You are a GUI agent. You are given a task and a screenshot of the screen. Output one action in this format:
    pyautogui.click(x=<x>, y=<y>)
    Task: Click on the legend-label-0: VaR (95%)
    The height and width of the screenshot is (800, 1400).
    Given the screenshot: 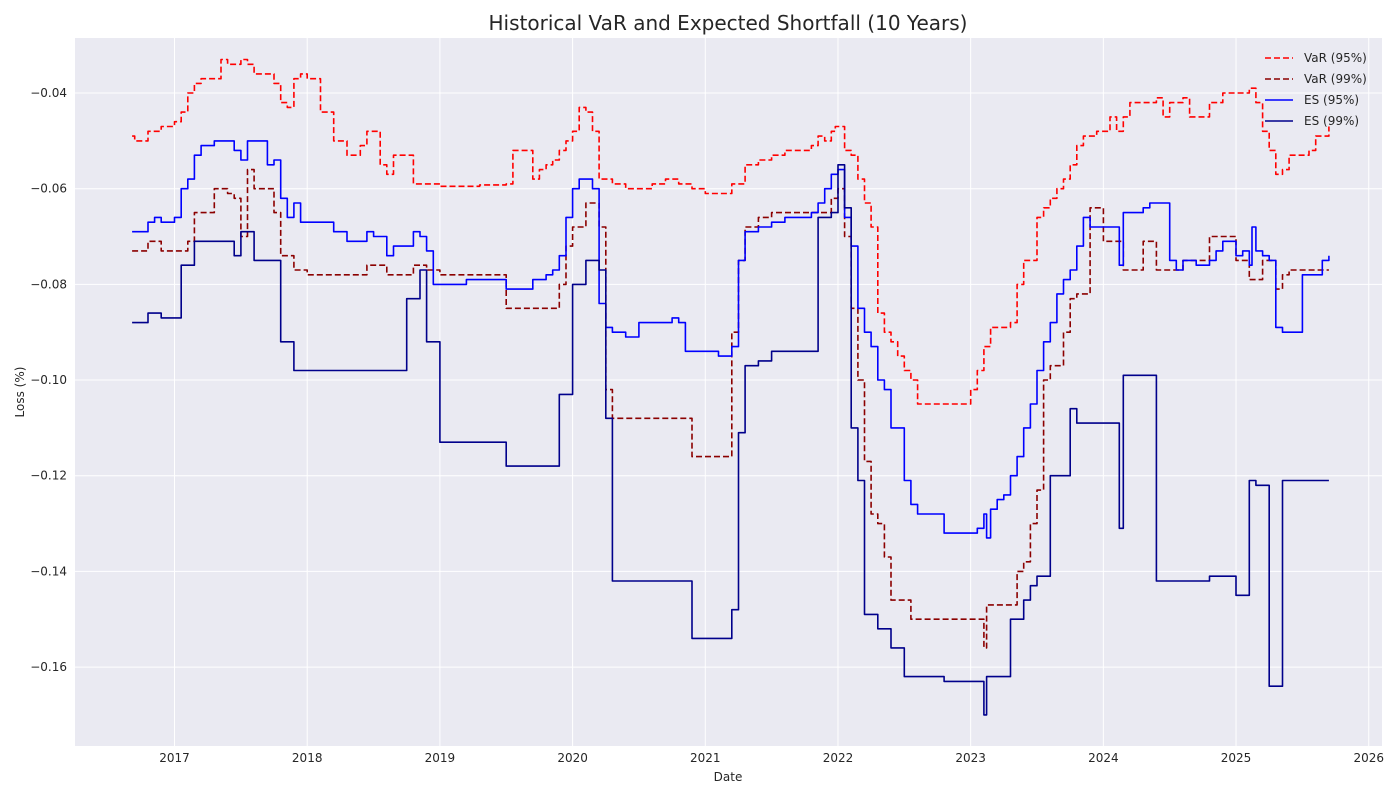 What is the action you would take?
    pyautogui.click(x=1335, y=58)
    